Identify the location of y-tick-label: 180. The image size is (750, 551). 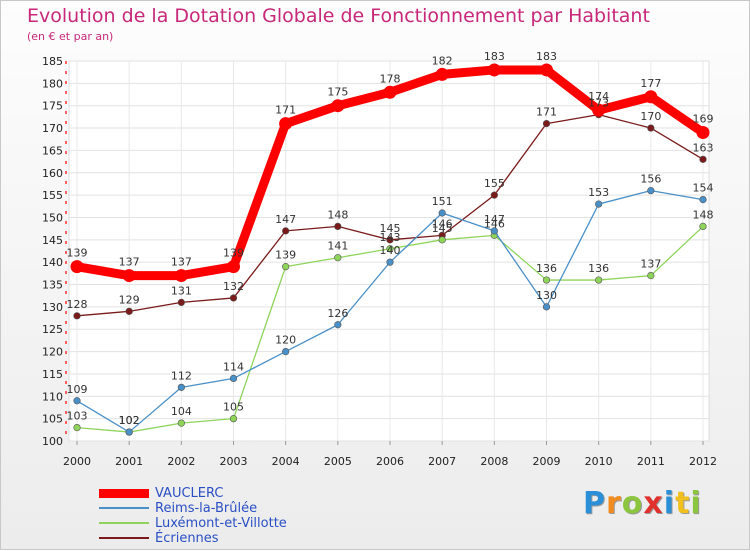
(52, 83).